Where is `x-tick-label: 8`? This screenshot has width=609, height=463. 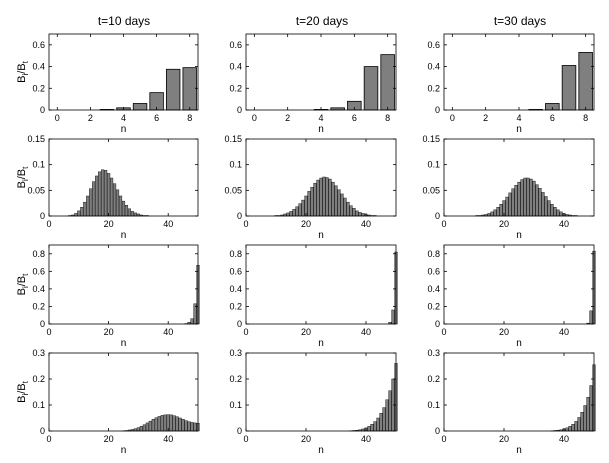 x-tick-label: 8 is located at coordinates (585, 118).